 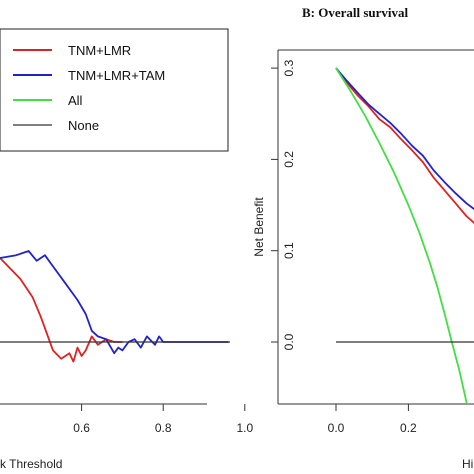 What do you see at coordinates (467, 464) in the screenshot?
I see `right-x-axis-label: Hi` at bounding box center [467, 464].